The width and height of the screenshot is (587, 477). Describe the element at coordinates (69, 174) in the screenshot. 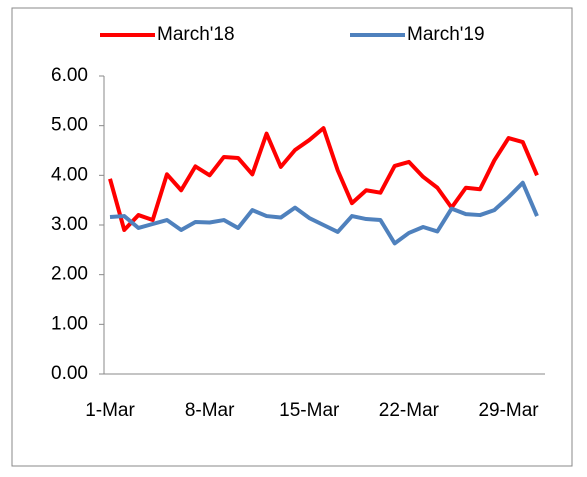

I see `y-tick-label: 4.00` at that location.